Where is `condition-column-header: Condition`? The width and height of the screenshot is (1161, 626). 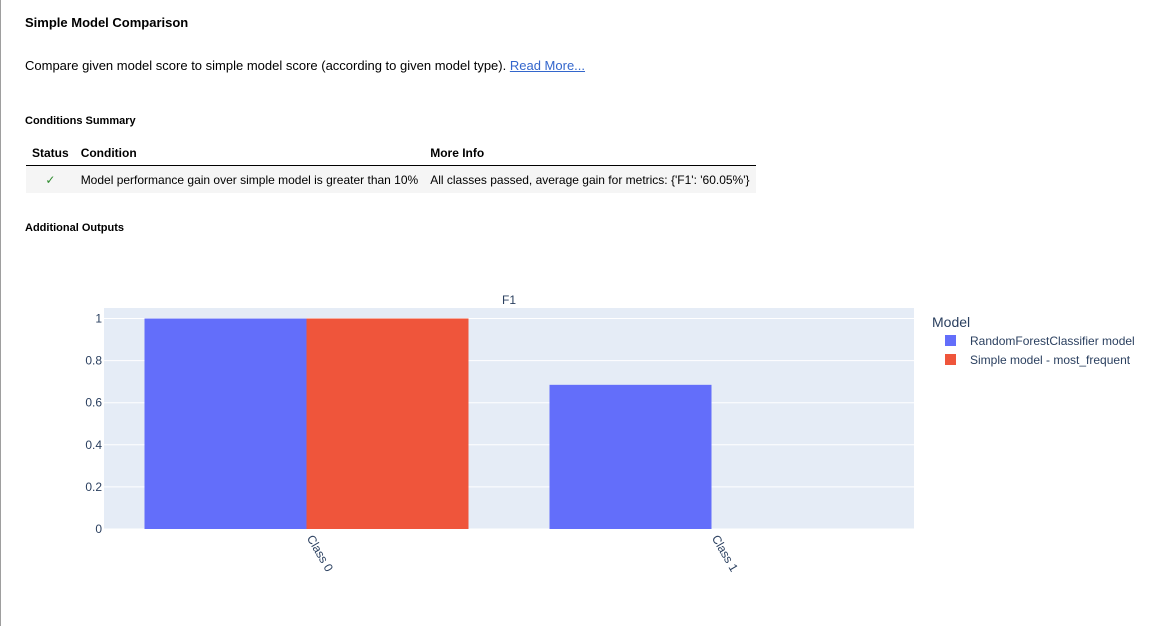 condition-column-header: Condition is located at coordinates (249, 153).